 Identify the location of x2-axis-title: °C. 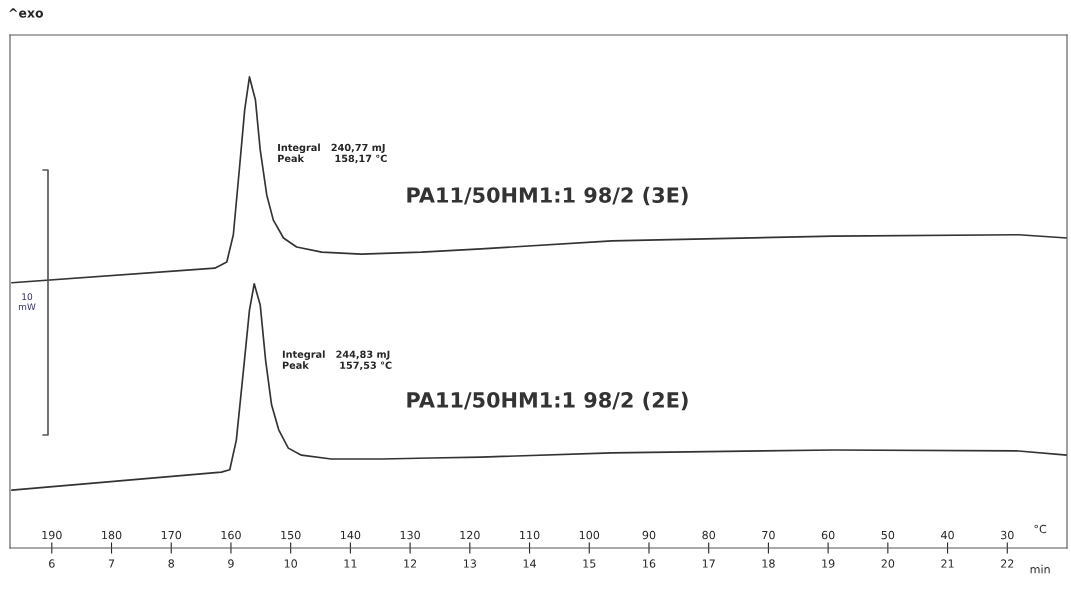
(1040, 529).